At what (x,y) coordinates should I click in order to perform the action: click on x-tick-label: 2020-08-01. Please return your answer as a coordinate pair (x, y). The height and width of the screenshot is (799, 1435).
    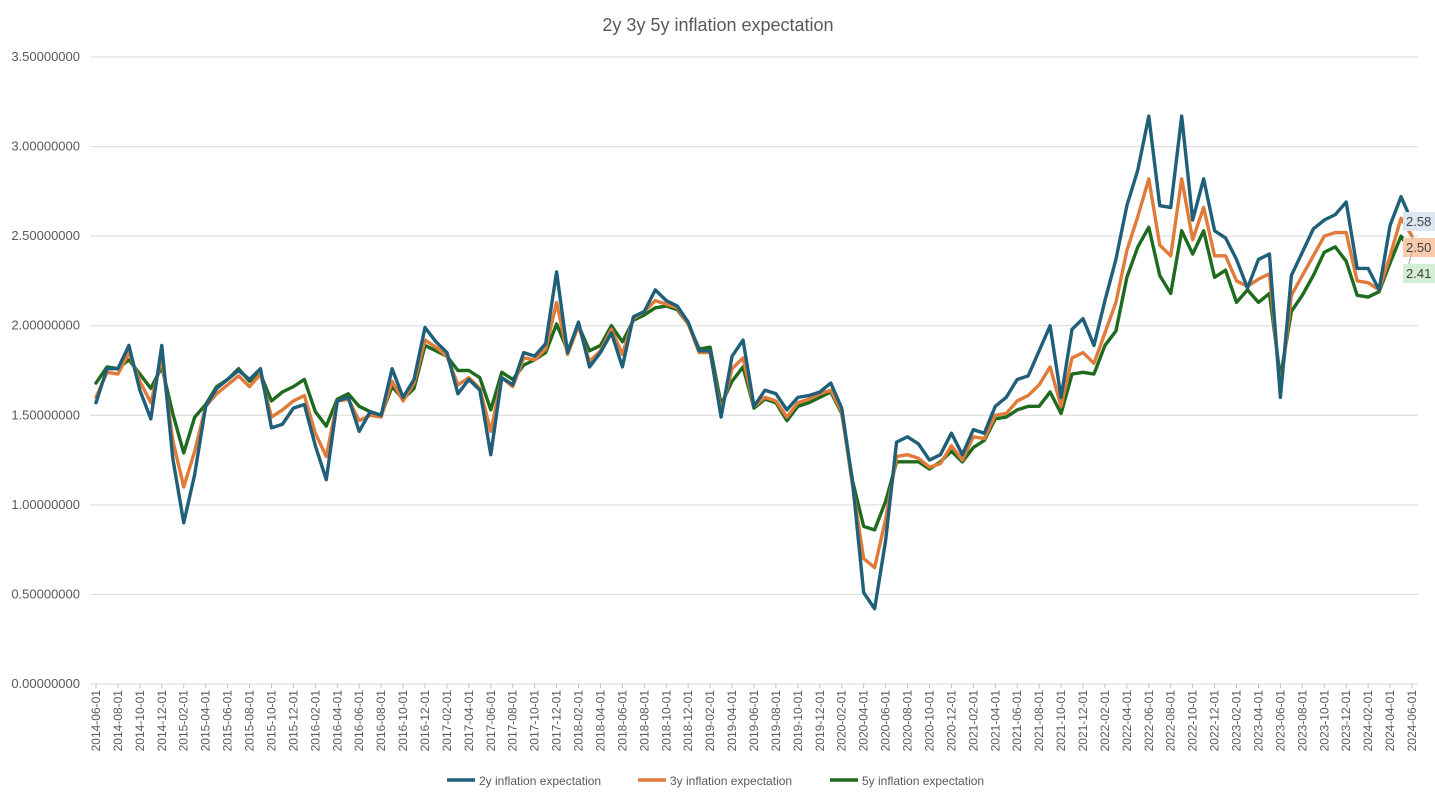
    Looking at the image, I should click on (908, 721).